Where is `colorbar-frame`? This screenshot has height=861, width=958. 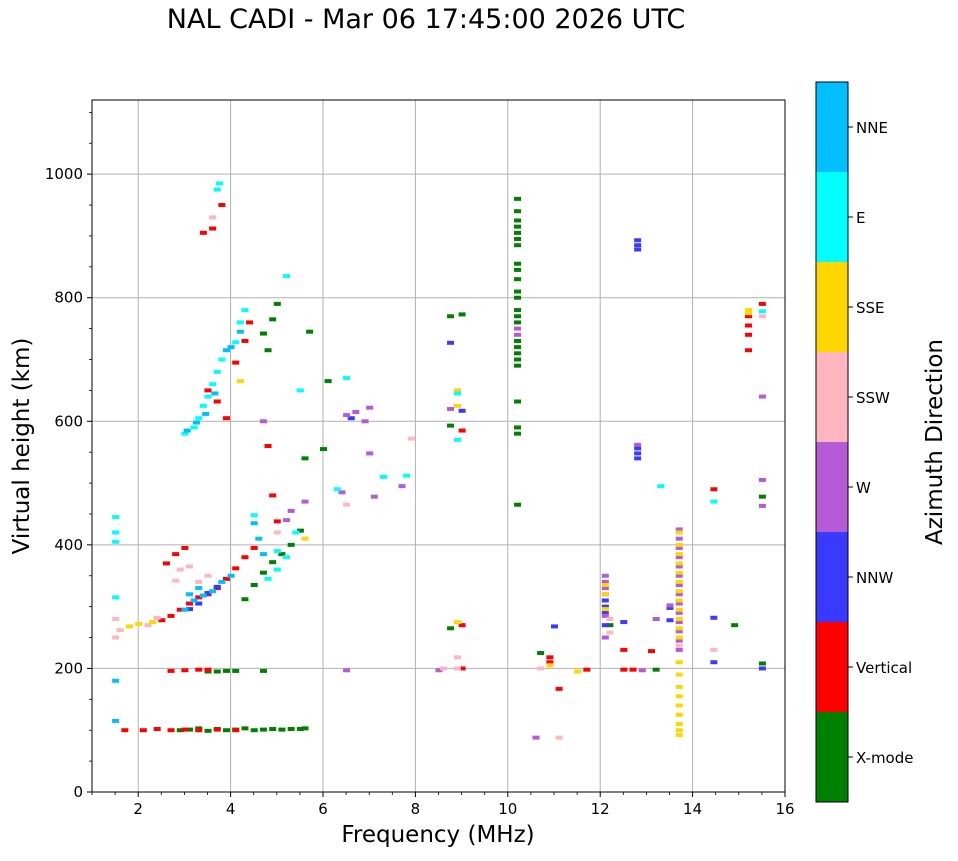
colorbar-frame is located at coordinates (832, 442).